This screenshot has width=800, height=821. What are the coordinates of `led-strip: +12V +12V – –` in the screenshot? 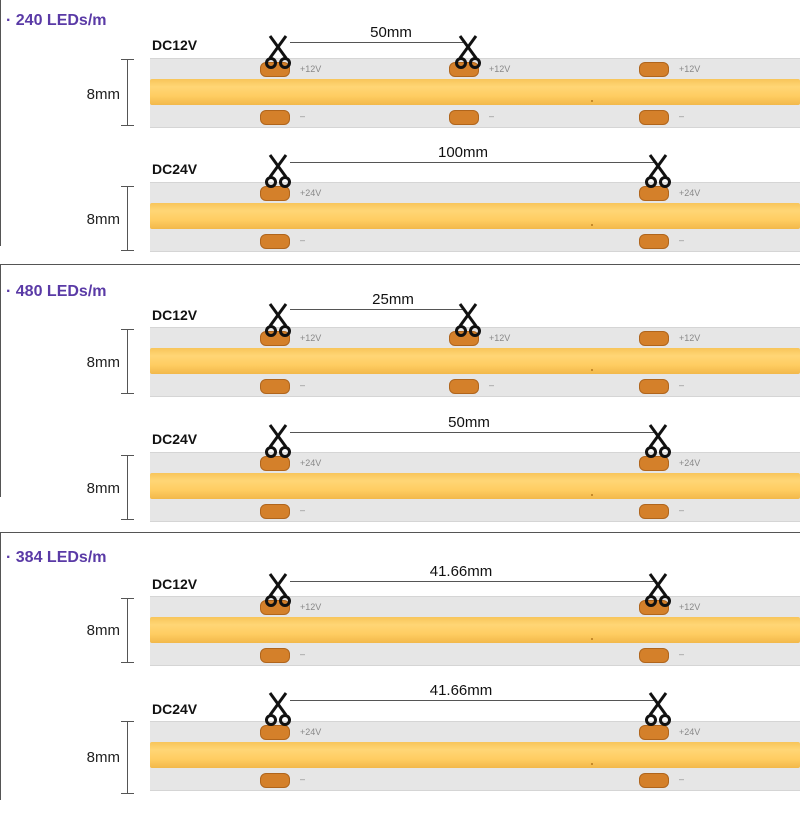 It's located at (475, 631).